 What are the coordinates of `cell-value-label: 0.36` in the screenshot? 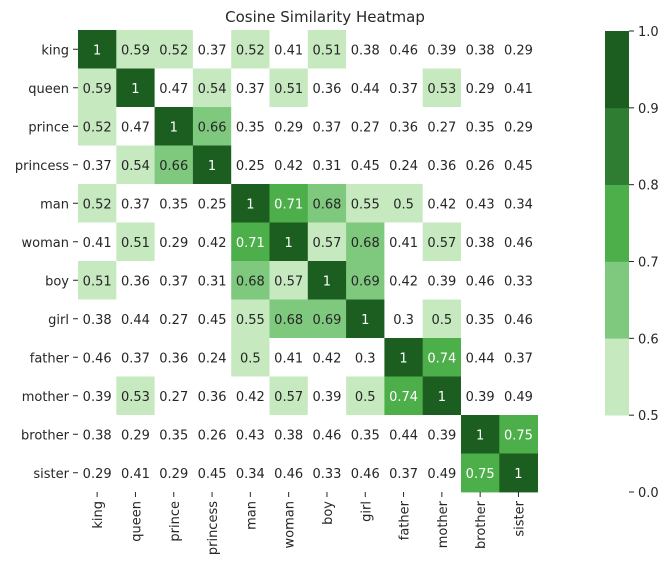 It's located at (212, 397).